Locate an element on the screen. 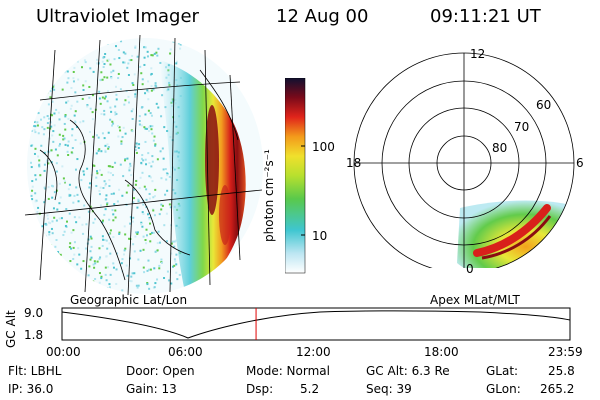 This screenshot has width=600, height=400. status-mode: Mode: Normal is located at coordinates (288, 371).